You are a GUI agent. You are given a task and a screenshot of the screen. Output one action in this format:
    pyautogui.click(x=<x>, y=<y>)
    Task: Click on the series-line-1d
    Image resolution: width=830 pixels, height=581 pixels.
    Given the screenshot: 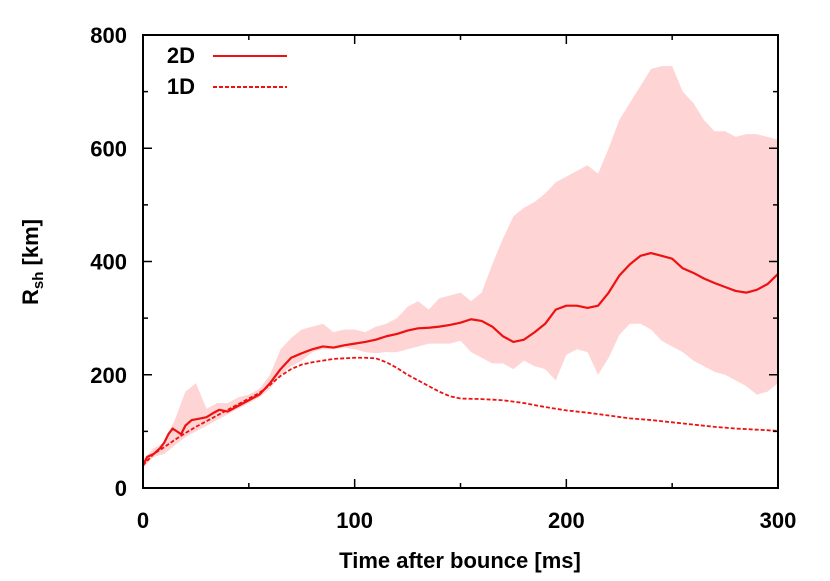 What is the action you would take?
    pyautogui.click(x=460, y=411)
    